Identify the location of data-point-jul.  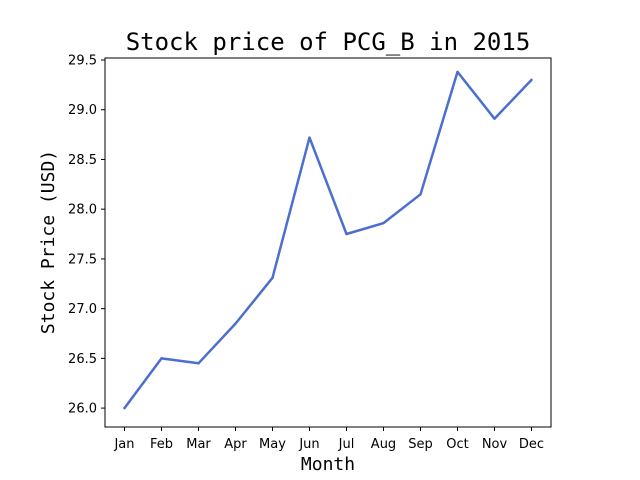
(346, 234).